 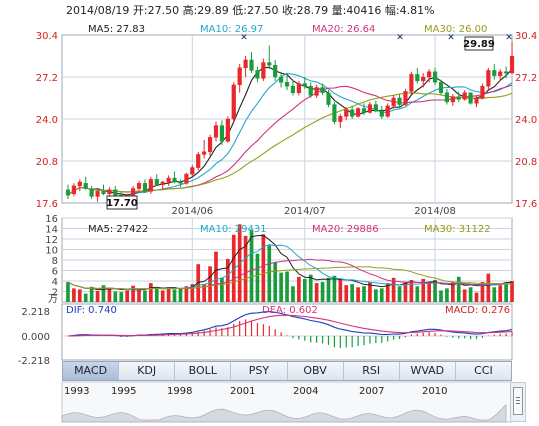 I want to click on navigator-scroll-thumb, so click(x=518, y=401).